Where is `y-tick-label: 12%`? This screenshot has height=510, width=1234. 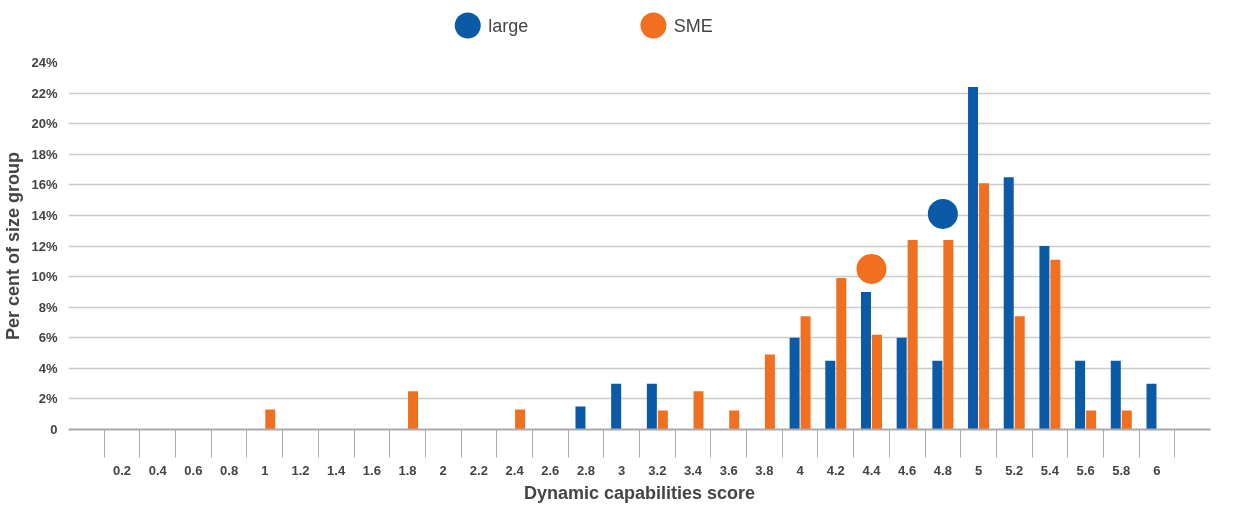
y-tick-label: 12% is located at coordinates (44, 246).